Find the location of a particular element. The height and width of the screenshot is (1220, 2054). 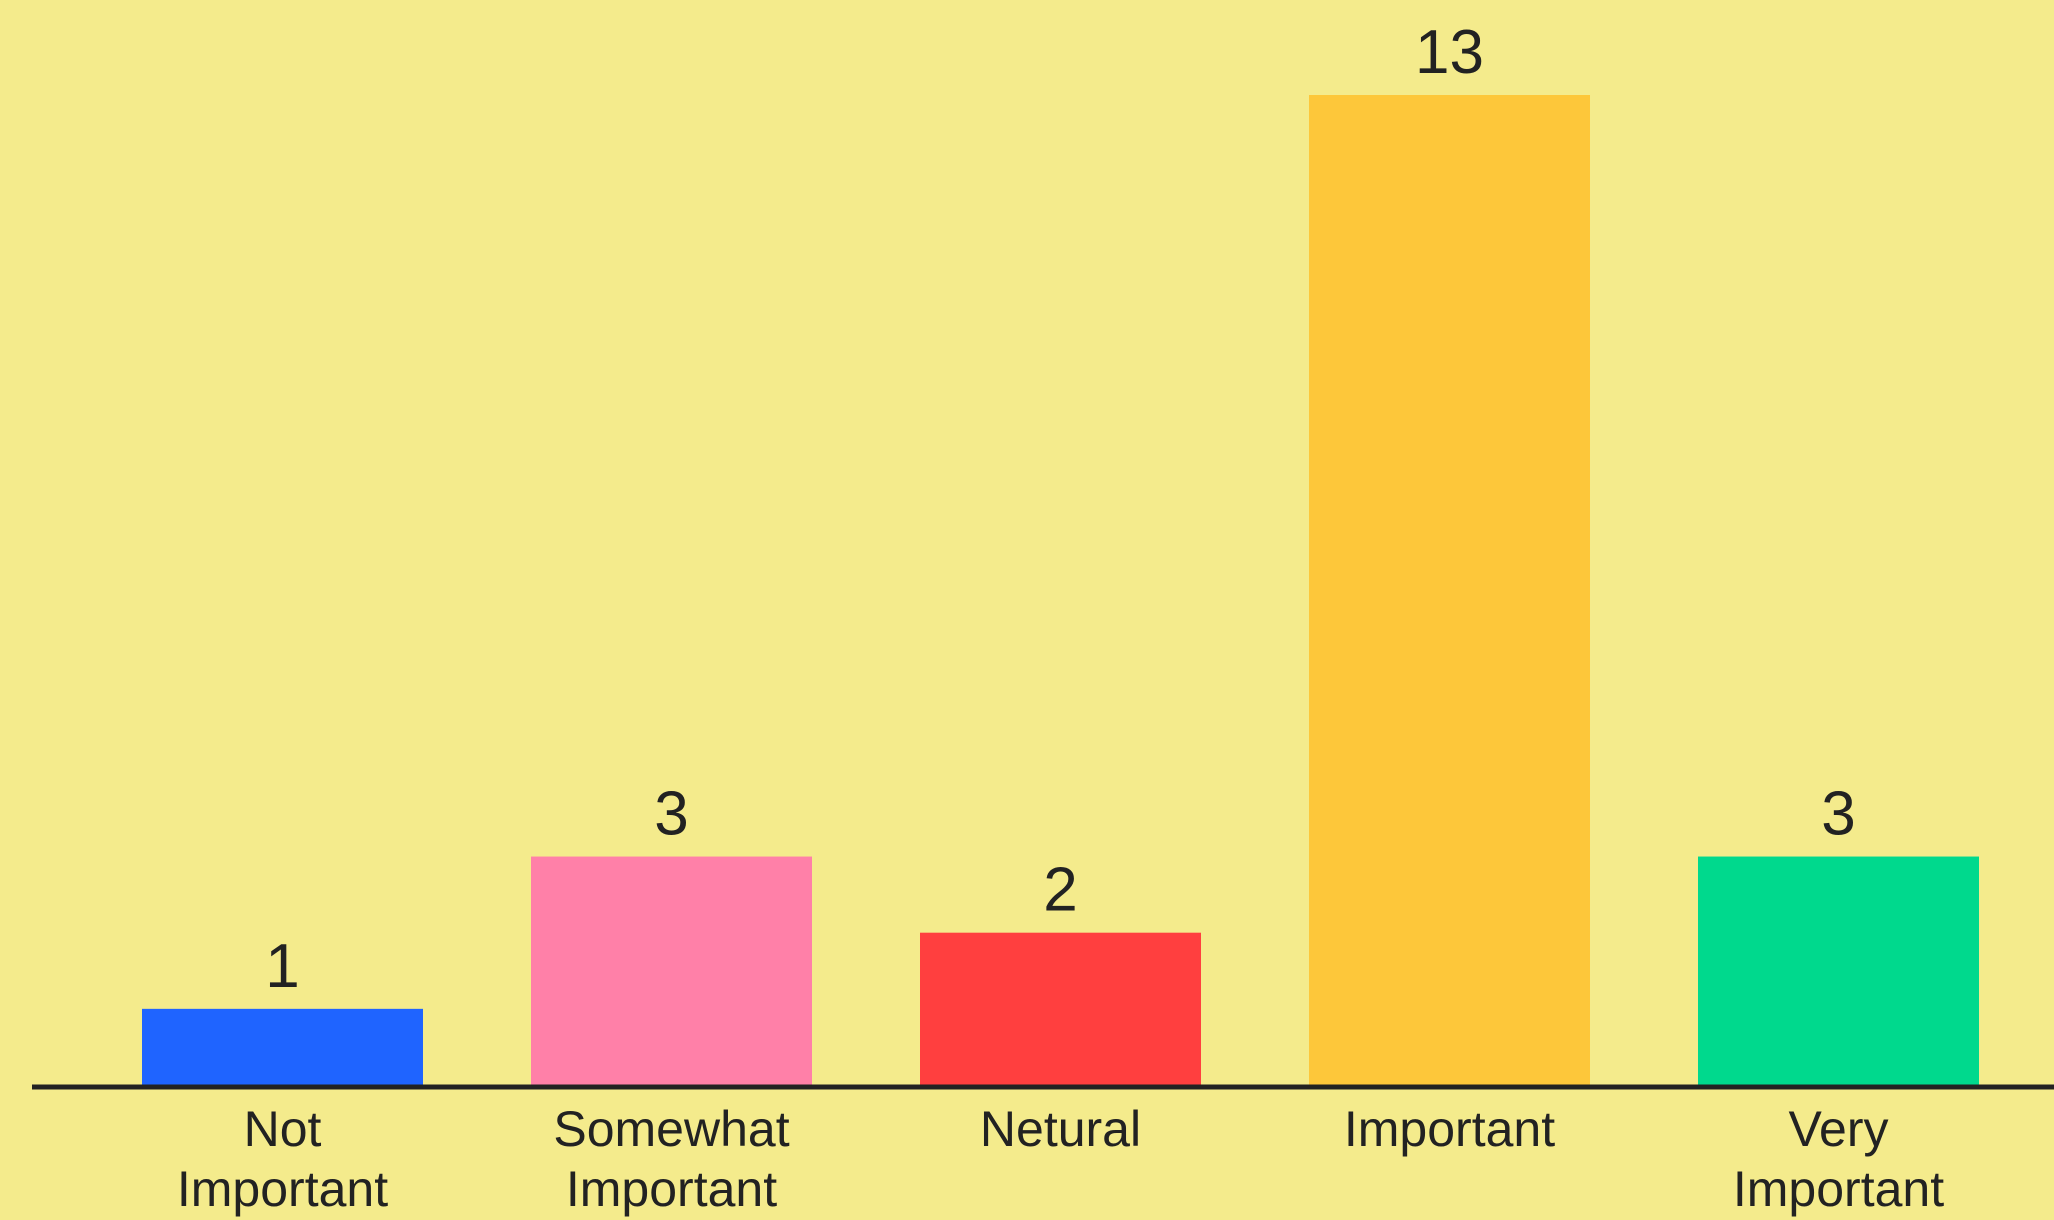

category-label-line: Not is located at coordinates (283, 1129).